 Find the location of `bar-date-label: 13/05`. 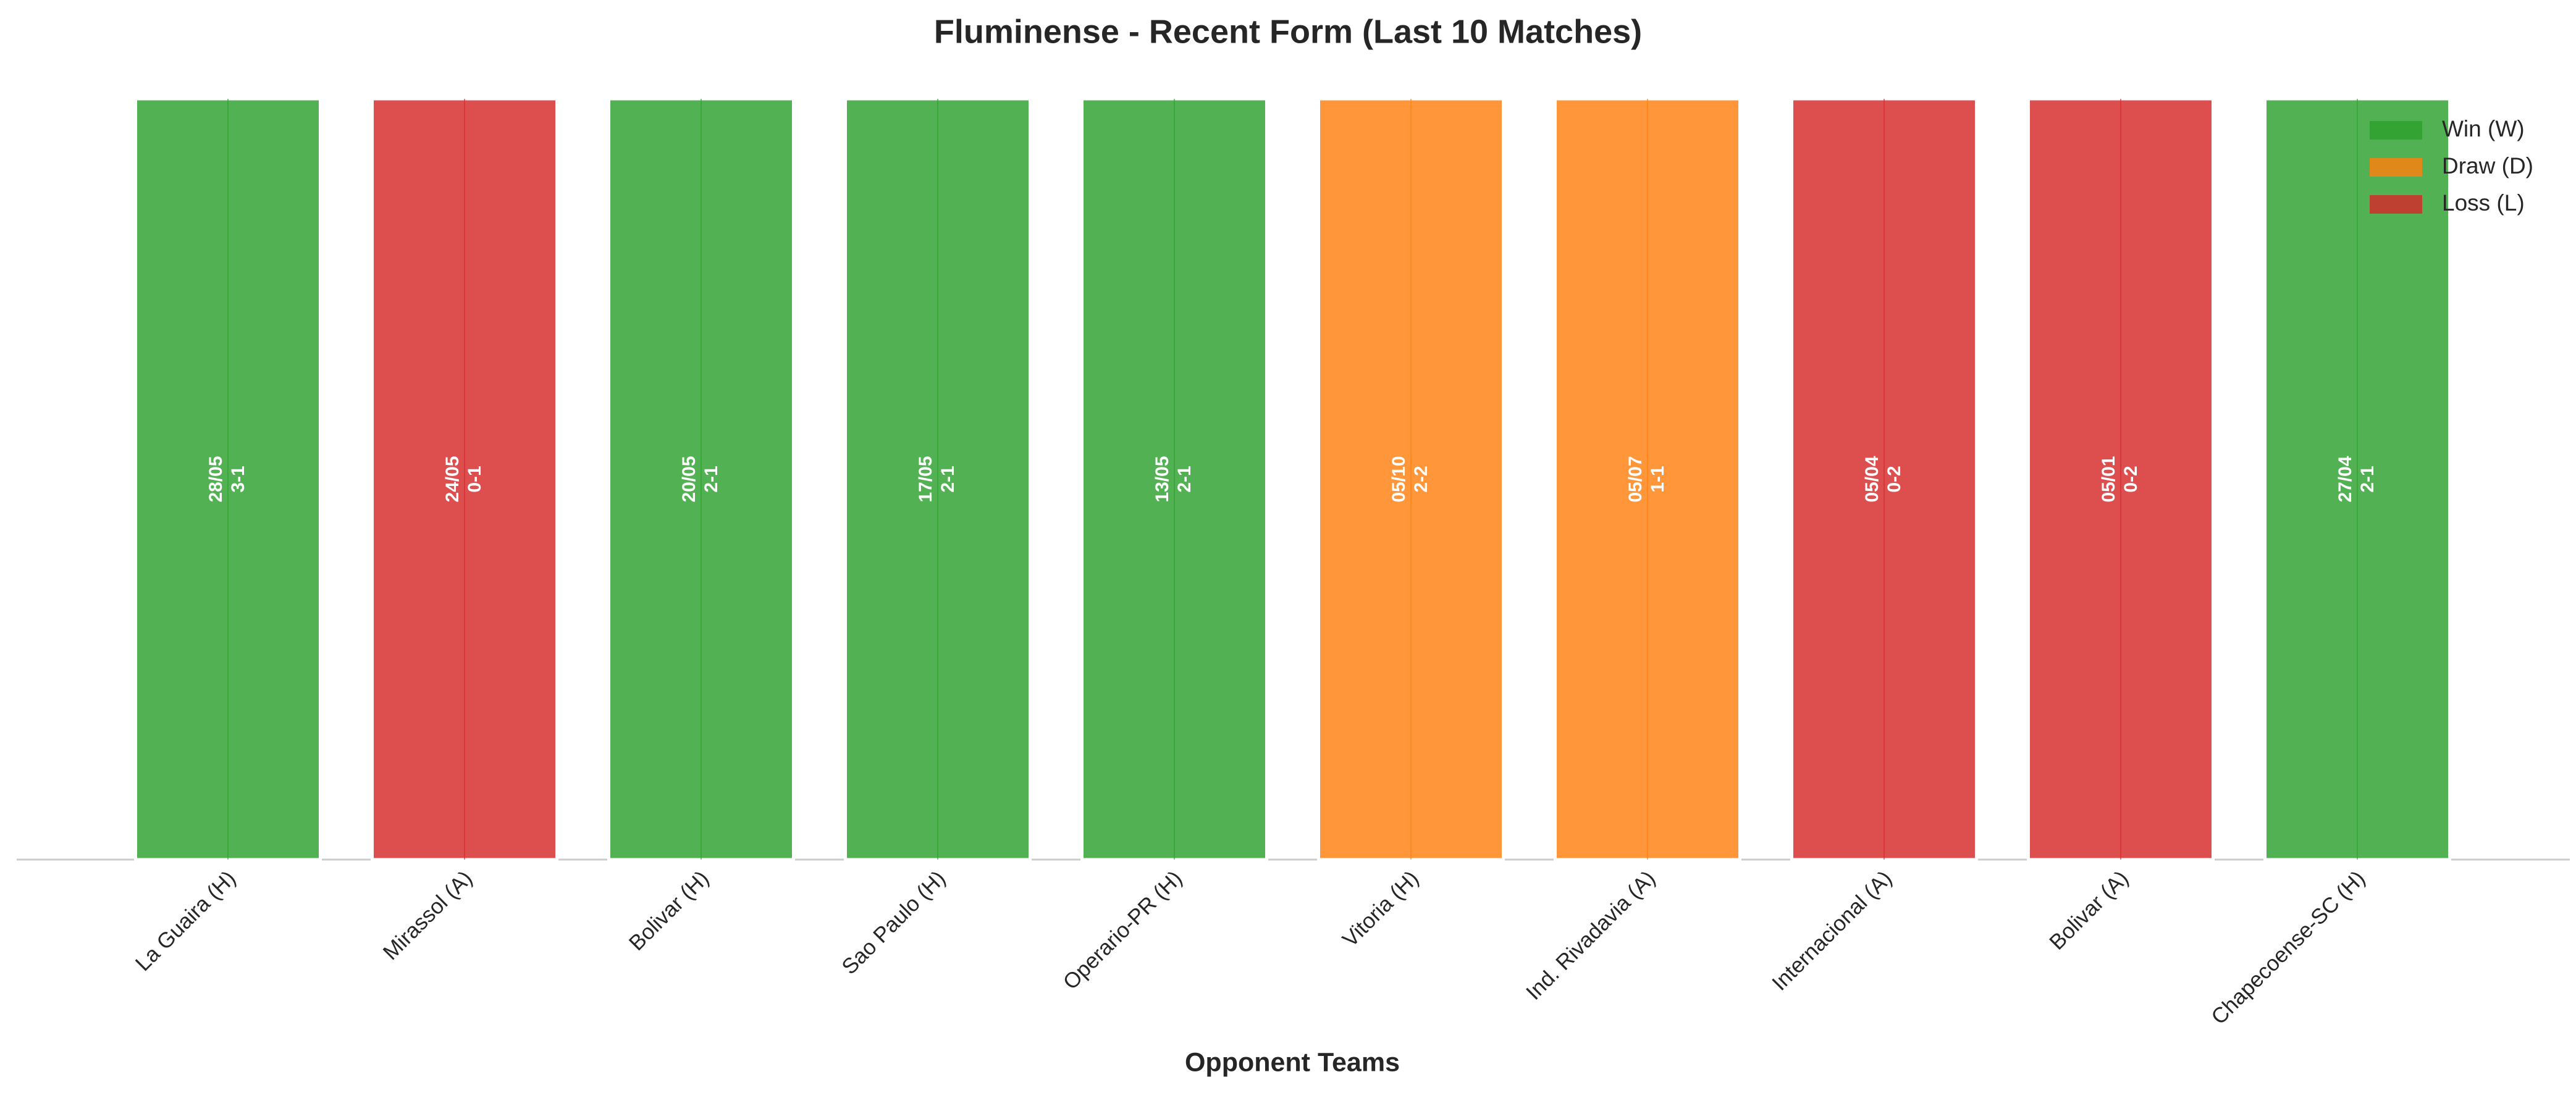

bar-date-label: 13/05 is located at coordinates (1162, 479).